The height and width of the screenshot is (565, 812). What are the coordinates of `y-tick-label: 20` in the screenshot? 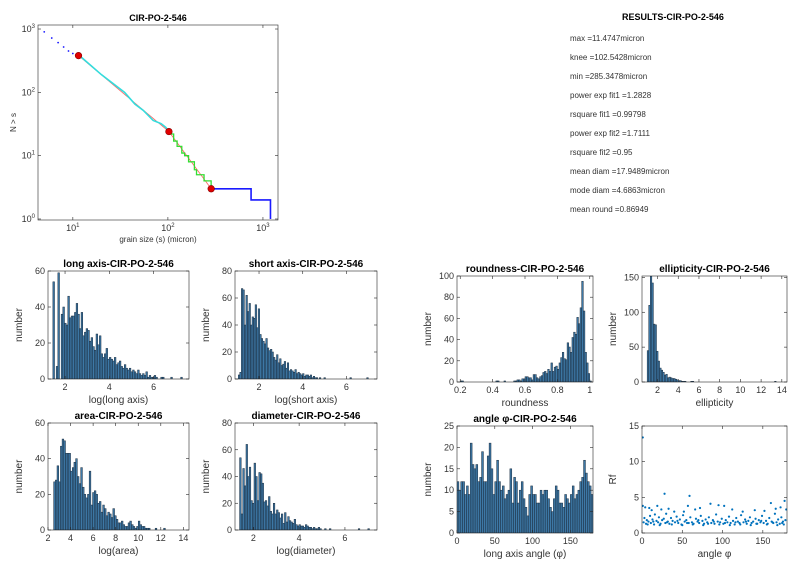 It's located at (40, 343).